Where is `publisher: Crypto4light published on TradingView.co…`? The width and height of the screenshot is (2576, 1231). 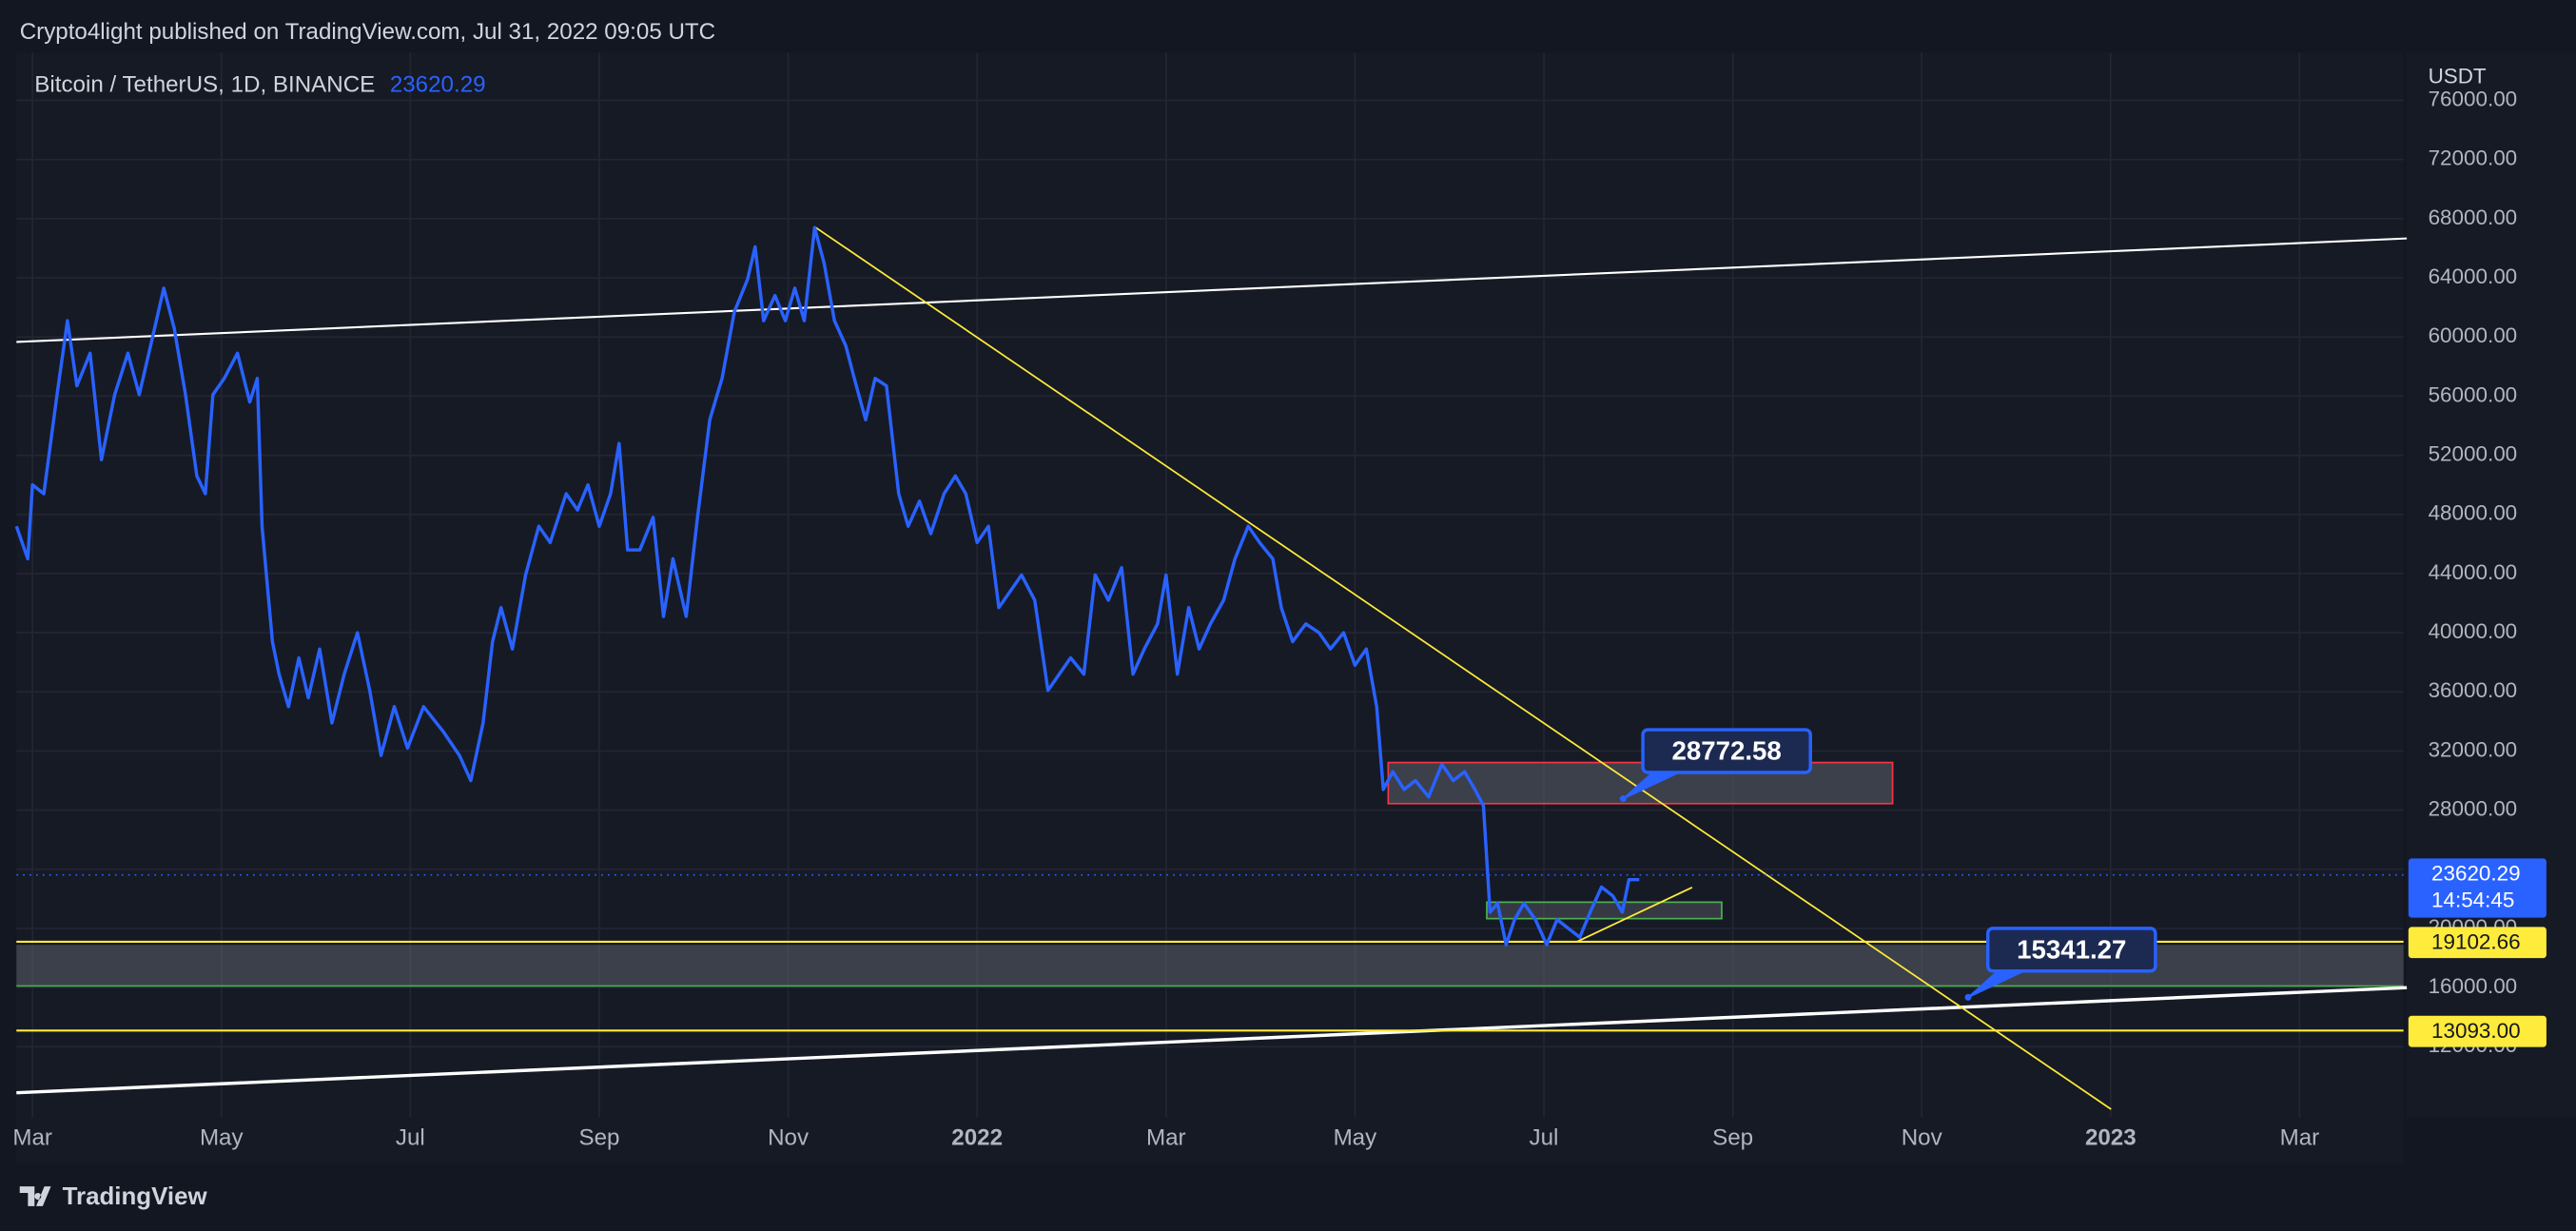 publisher: Crypto4light published on TradingView.co… is located at coordinates (367, 32).